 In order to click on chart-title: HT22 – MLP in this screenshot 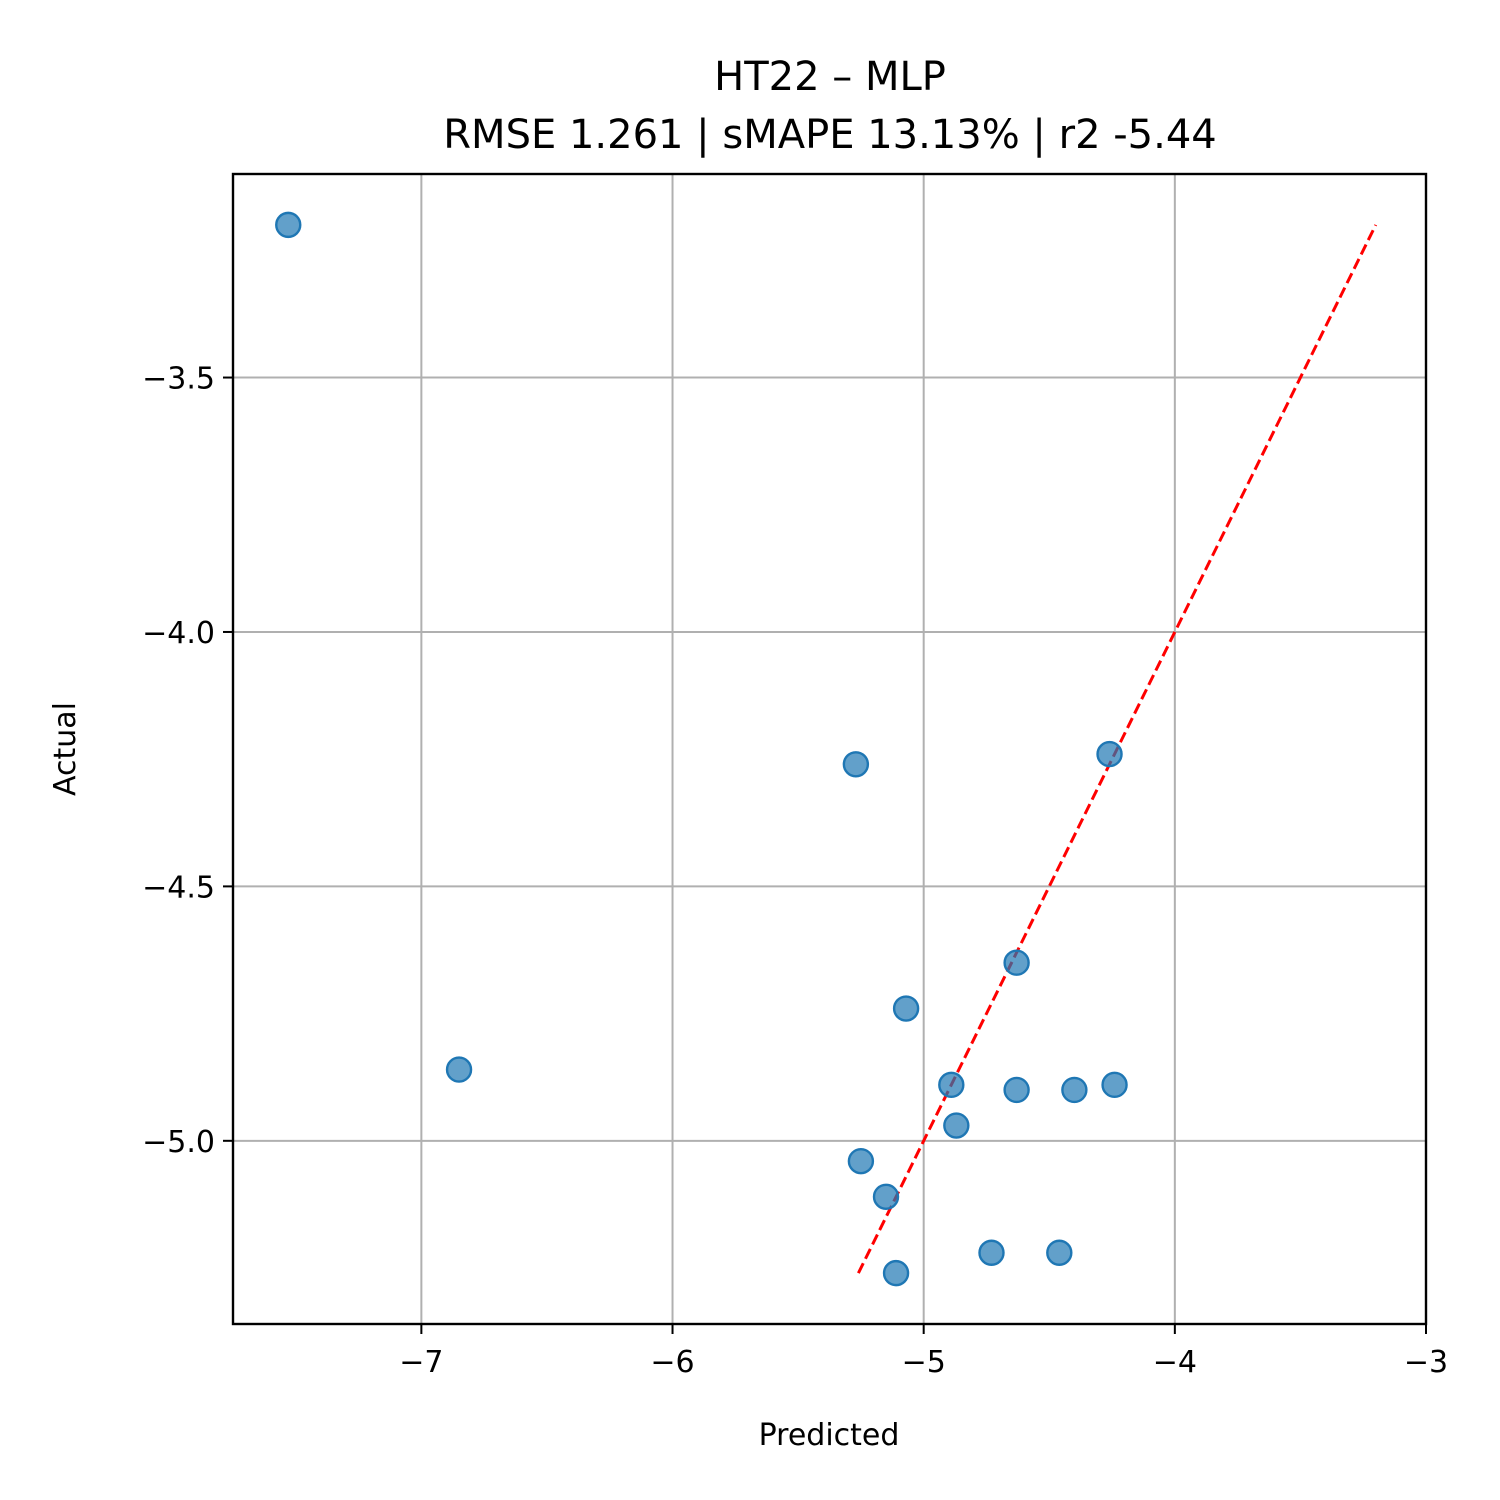, I will do `click(830, 77)`.